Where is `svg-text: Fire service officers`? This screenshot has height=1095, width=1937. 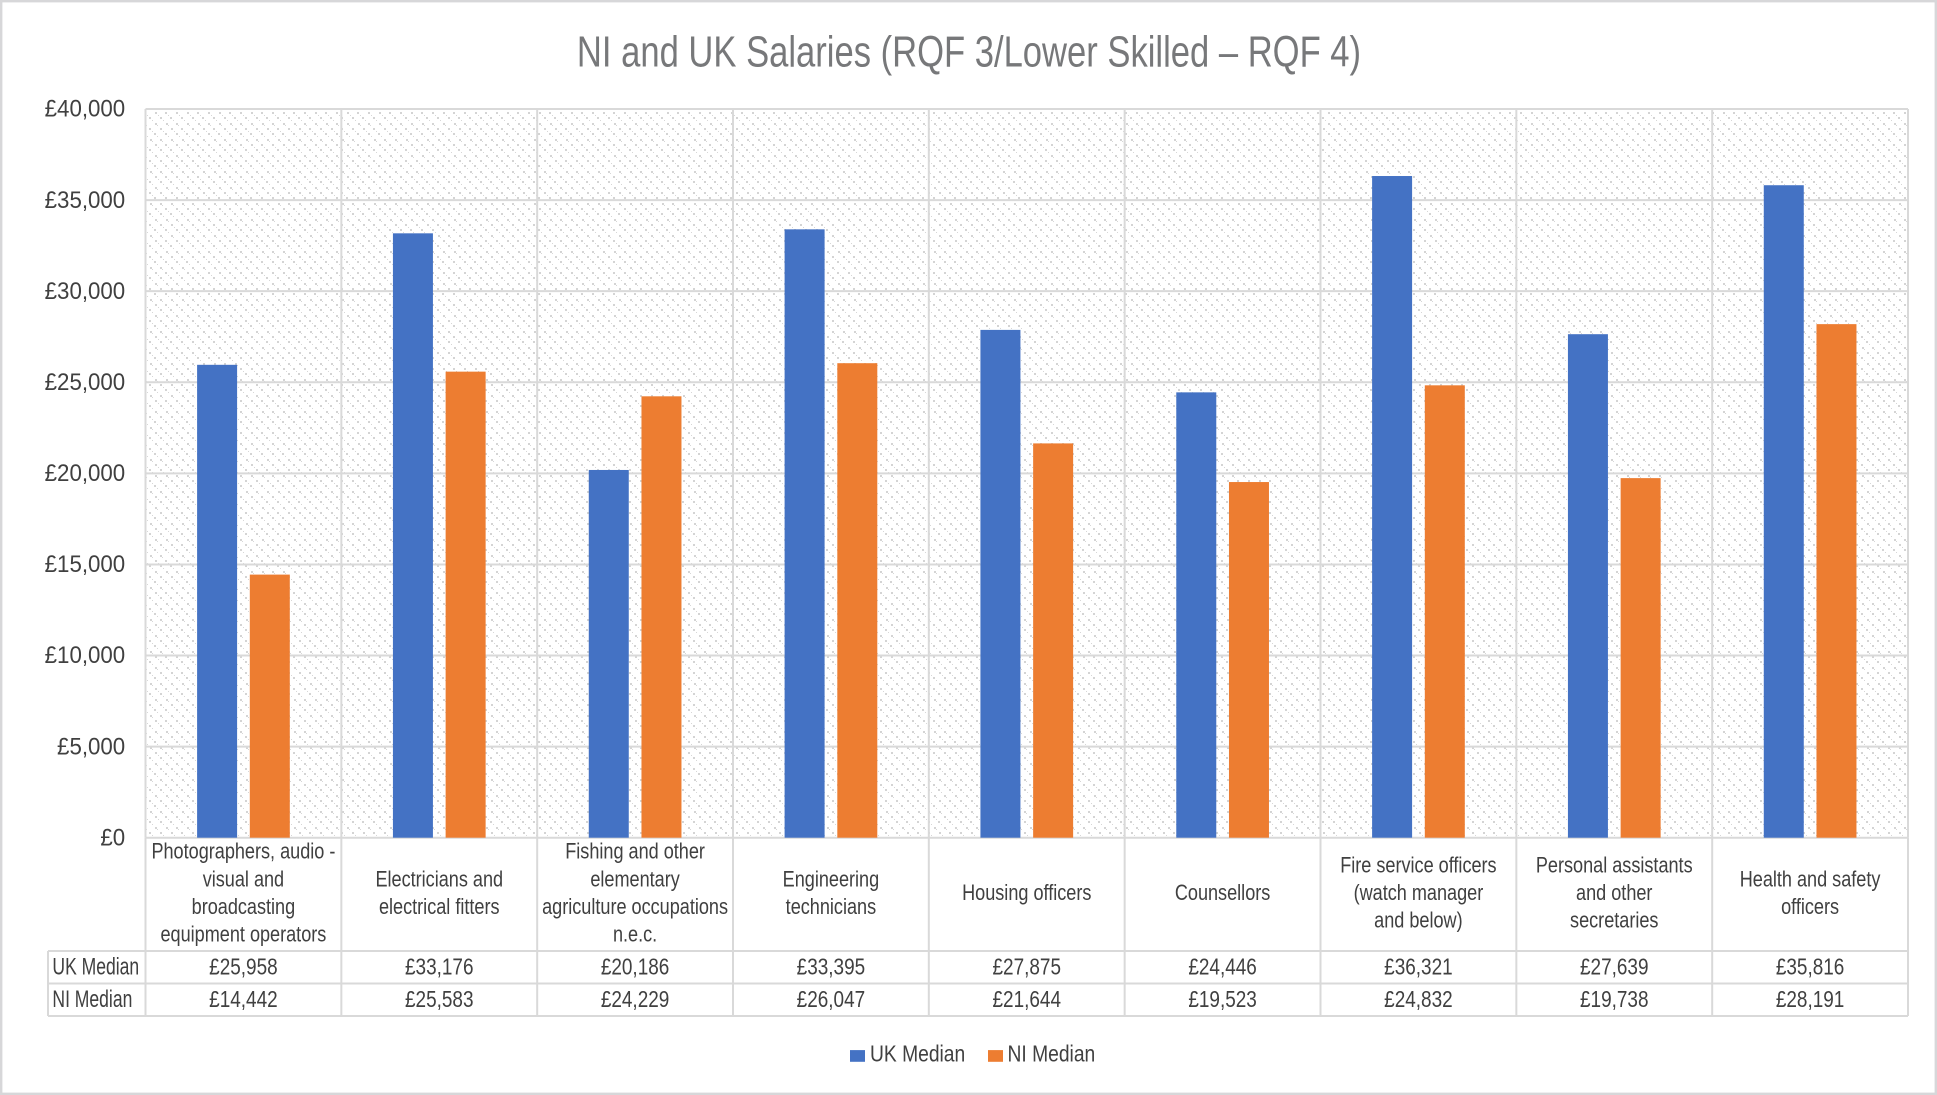
svg-text: Fire service officers is located at coordinates (1418, 866).